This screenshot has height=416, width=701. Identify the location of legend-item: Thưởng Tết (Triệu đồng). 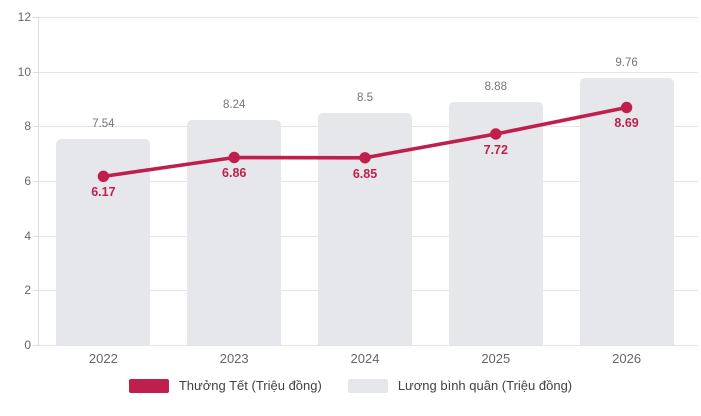
(225, 385).